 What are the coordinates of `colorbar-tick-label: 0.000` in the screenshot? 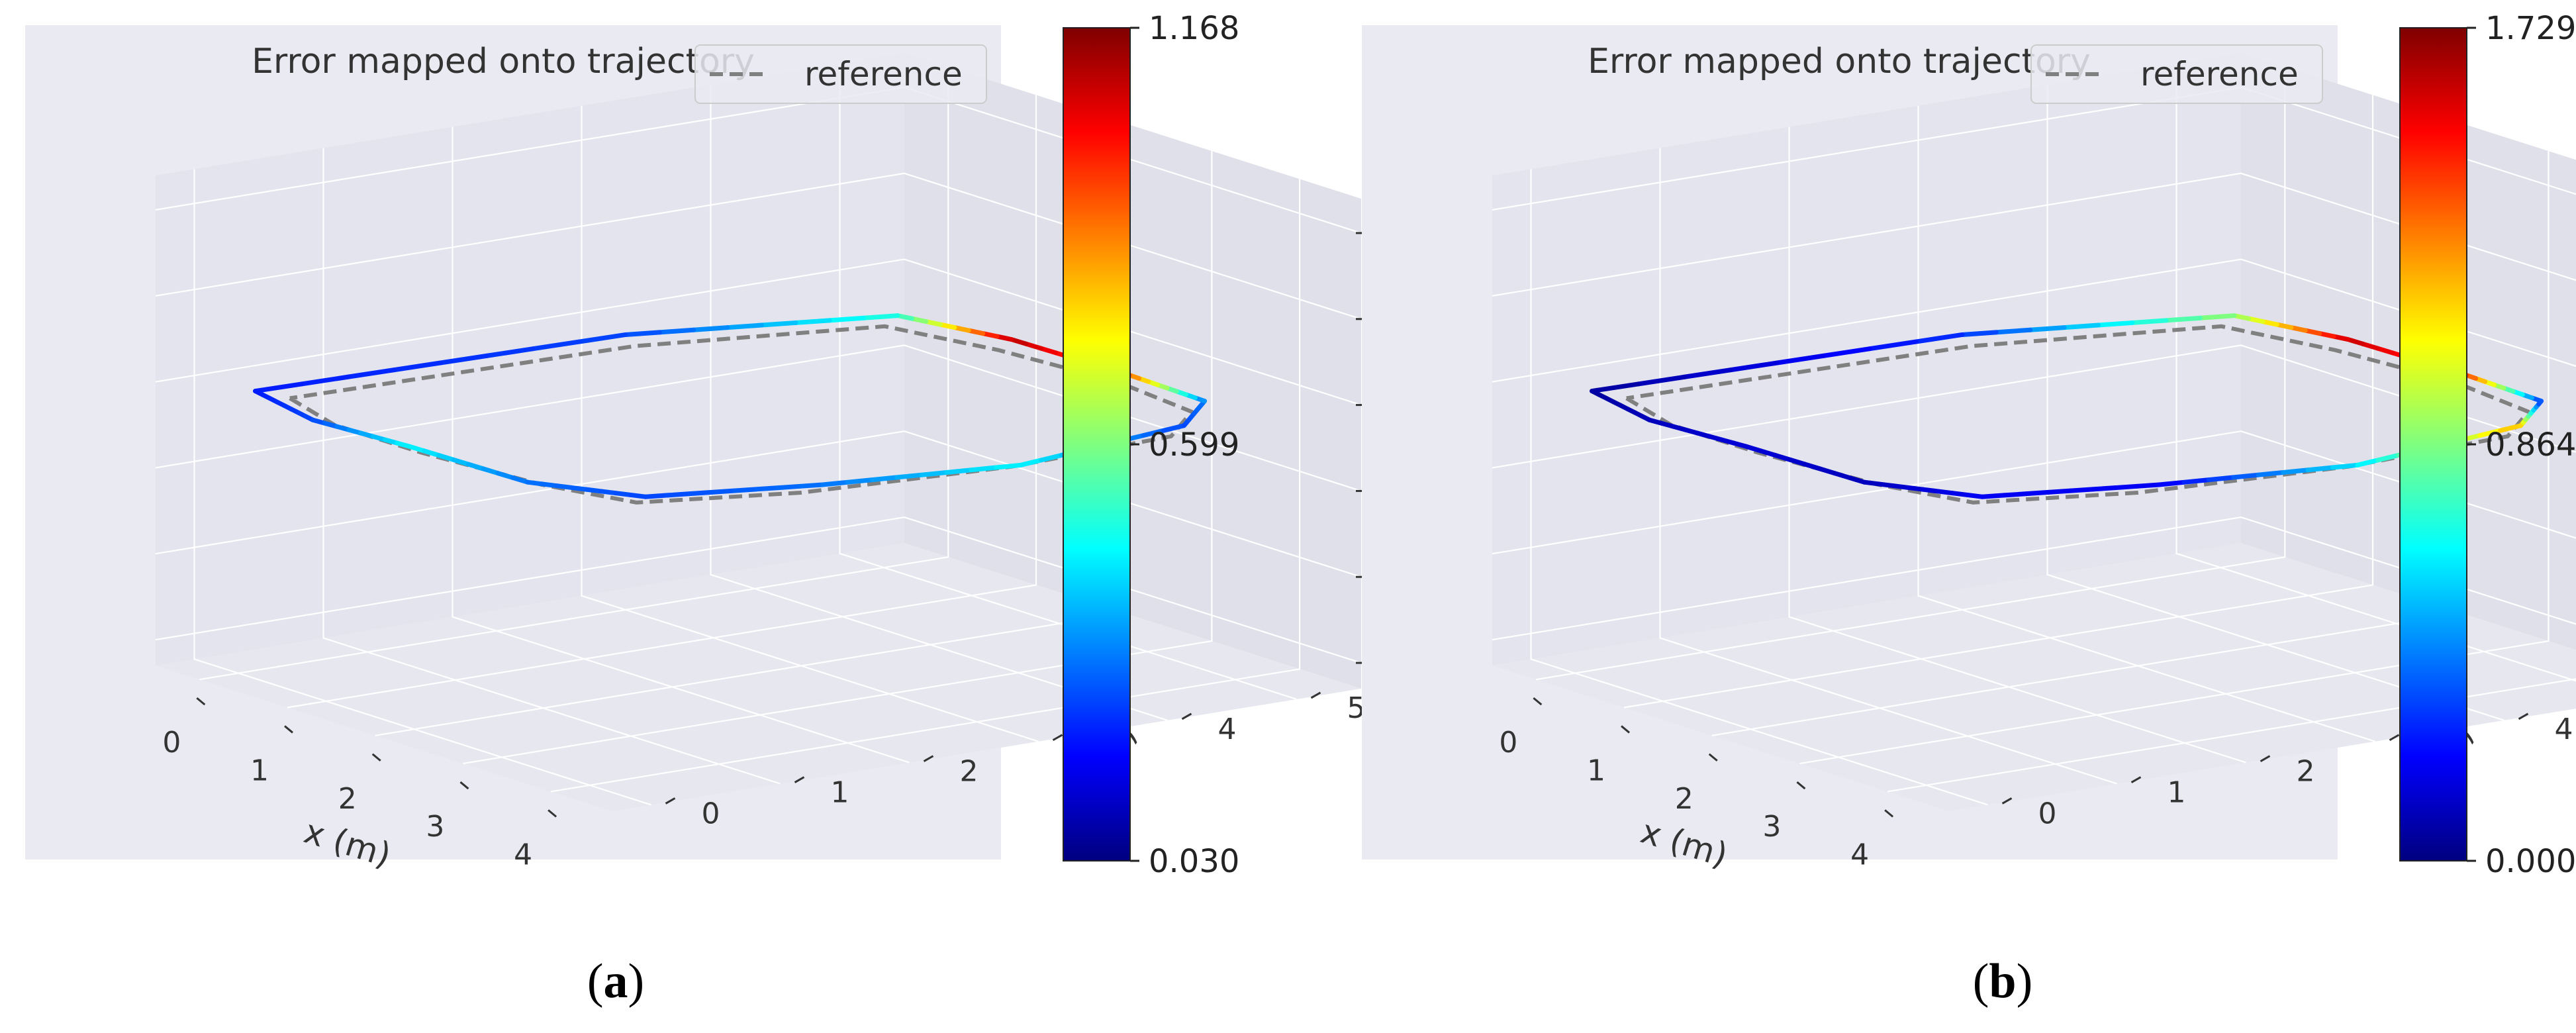 It's located at (2530, 861).